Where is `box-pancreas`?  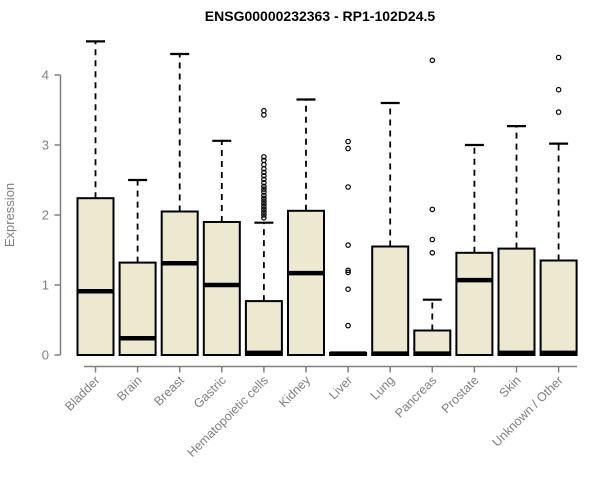 box-pancreas is located at coordinates (432, 342).